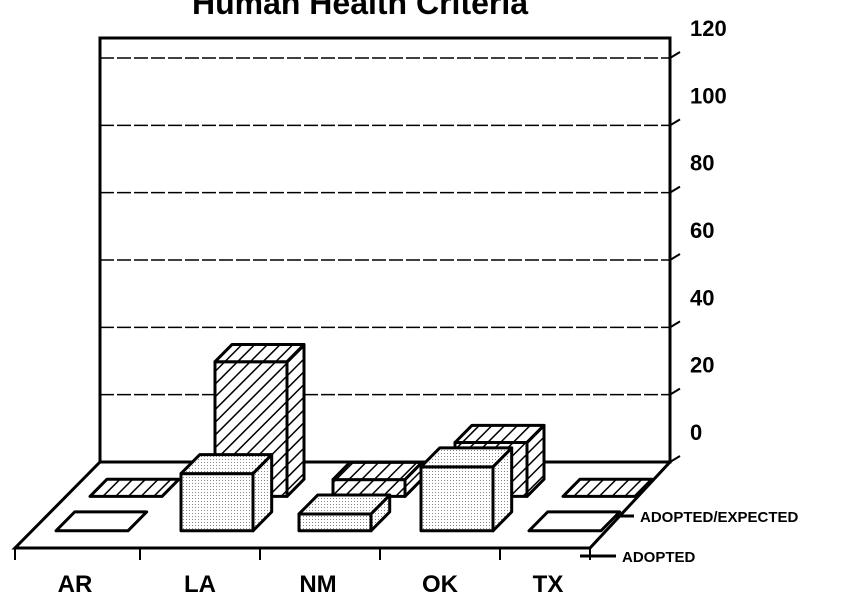 The image size is (853, 596). Describe the element at coordinates (696, 432) in the screenshot. I see `y-tick-label: 0` at that location.